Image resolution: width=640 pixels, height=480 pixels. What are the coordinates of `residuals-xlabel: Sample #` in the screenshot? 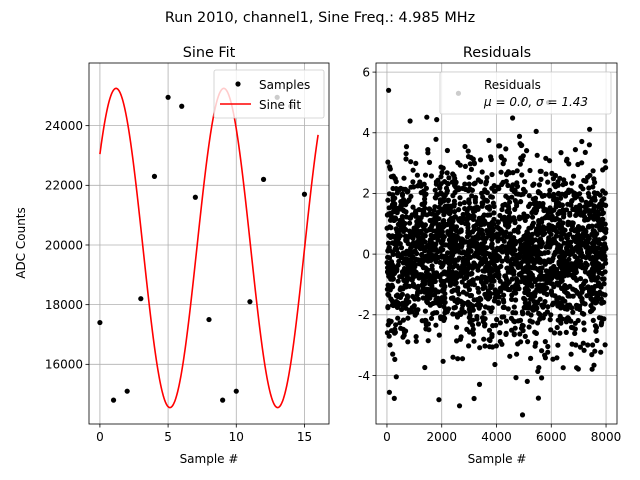 It's located at (497, 459).